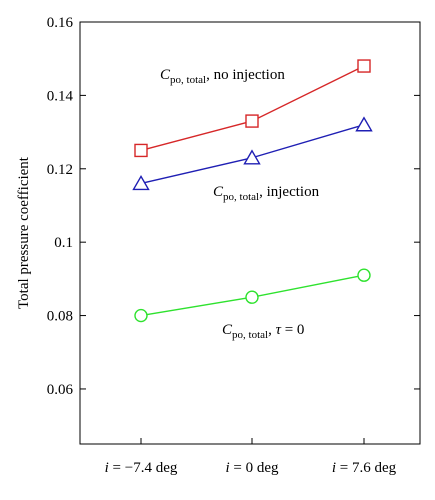 The width and height of the screenshot is (435, 500). What do you see at coordinates (63, 243) in the screenshot?
I see `y-tick-label: 0.1` at bounding box center [63, 243].